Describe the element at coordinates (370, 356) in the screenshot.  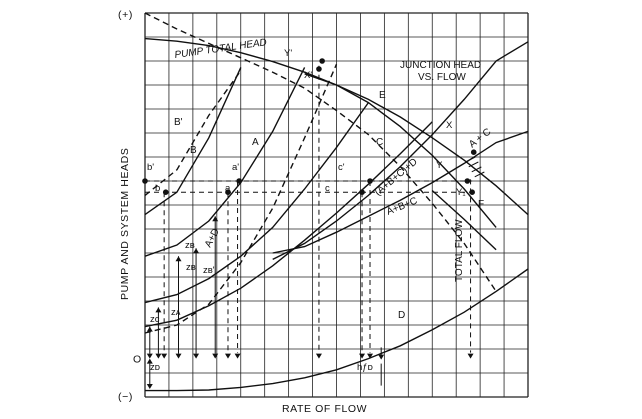
I see `drop-c-prime-arrow` at that location.